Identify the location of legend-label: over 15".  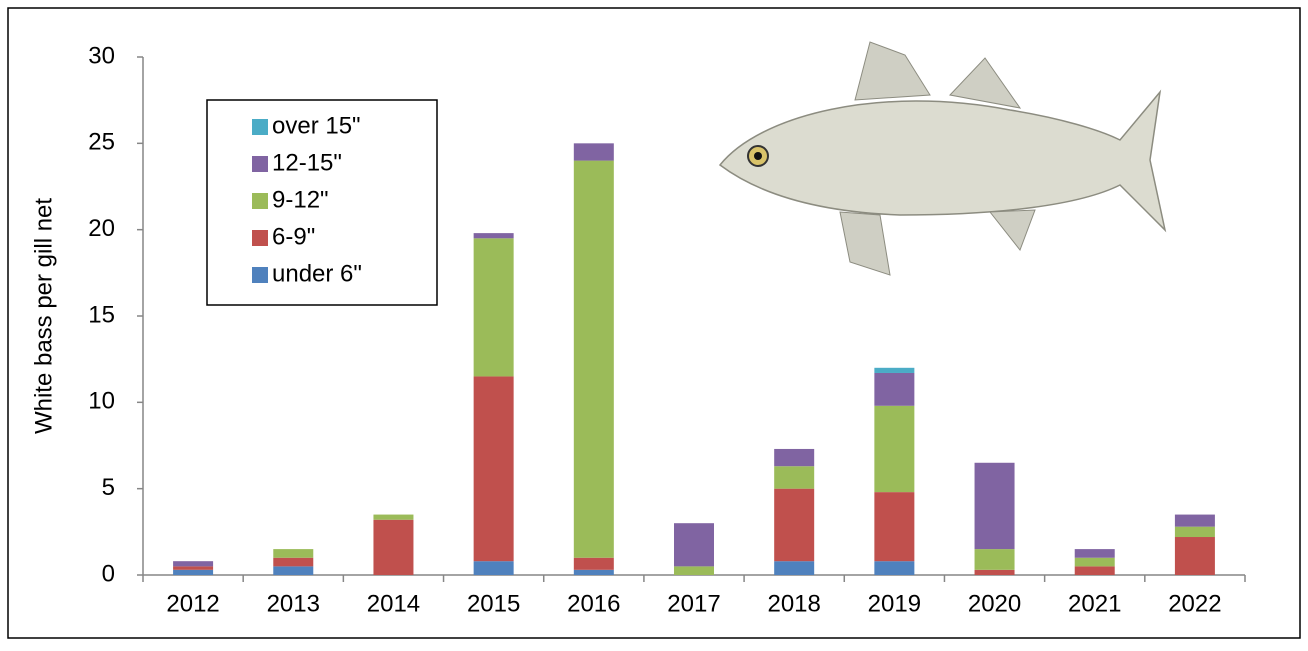
(316, 125).